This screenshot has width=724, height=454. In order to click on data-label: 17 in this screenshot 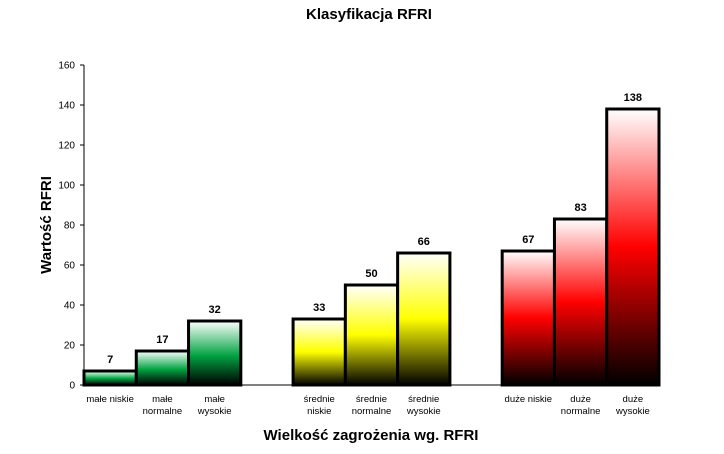, I will do `click(162, 340)`.